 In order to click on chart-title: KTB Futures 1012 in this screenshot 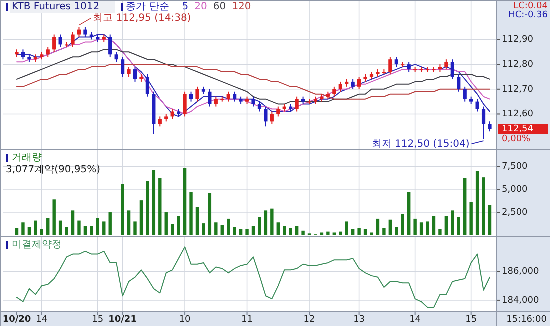, I will do `click(56, 7)`.